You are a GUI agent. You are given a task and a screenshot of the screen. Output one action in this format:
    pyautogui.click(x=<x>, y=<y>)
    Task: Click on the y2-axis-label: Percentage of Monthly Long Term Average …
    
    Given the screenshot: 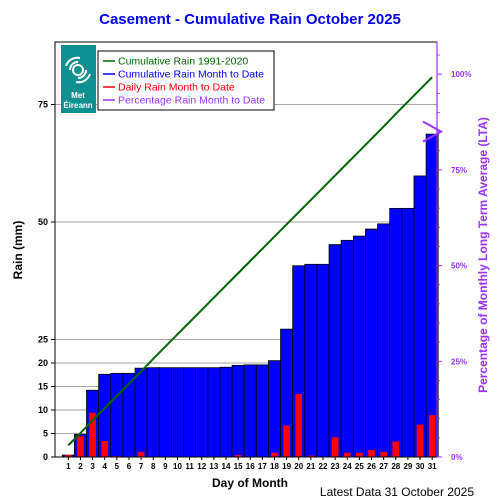 What is the action you would take?
    pyautogui.click(x=483, y=255)
    